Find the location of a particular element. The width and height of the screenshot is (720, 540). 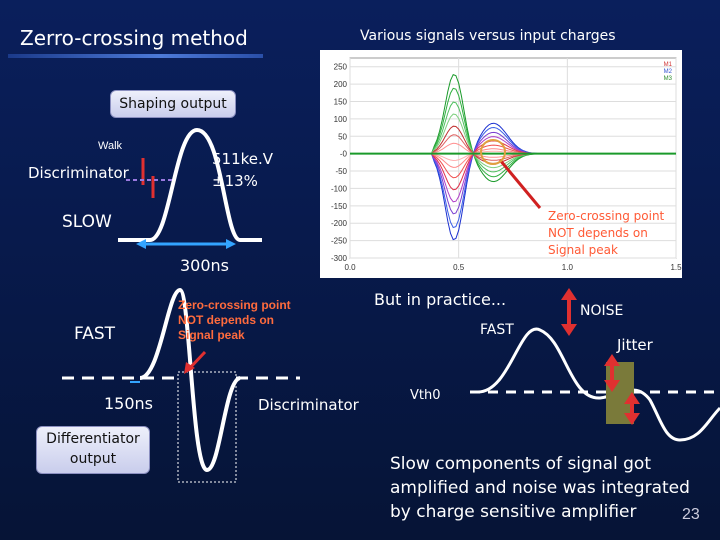

discriminator-label-2: Discriminator is located at coordinates (308, 405).